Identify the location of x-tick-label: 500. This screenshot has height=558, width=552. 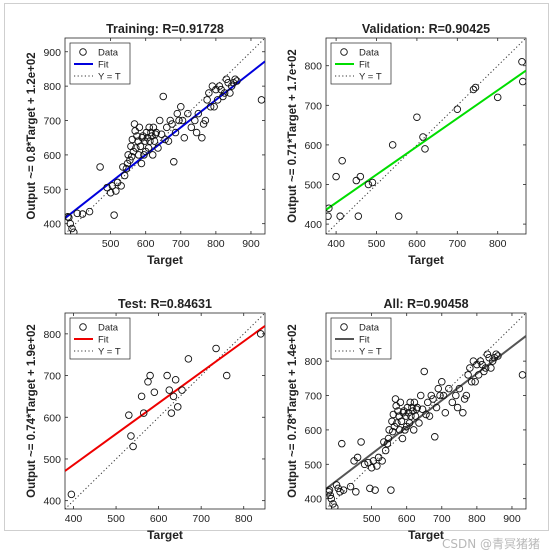
(116, 519).